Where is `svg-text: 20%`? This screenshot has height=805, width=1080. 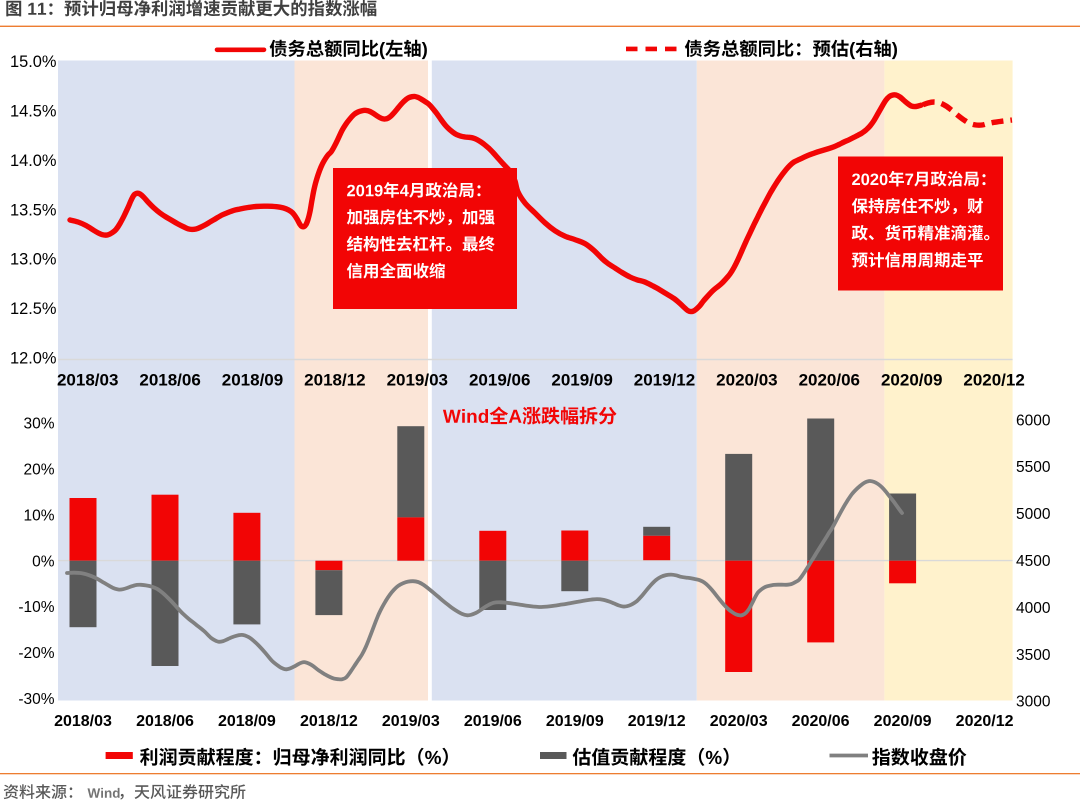 svg-text: 20% is located at coordinates (38, 470).